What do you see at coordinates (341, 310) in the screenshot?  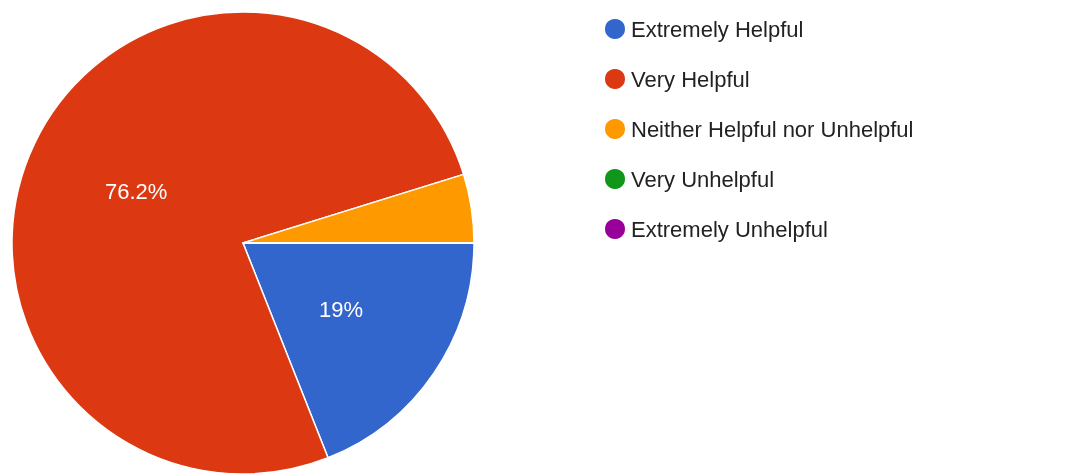 I see `data-label: 19%` at bounding box center [341, 310].